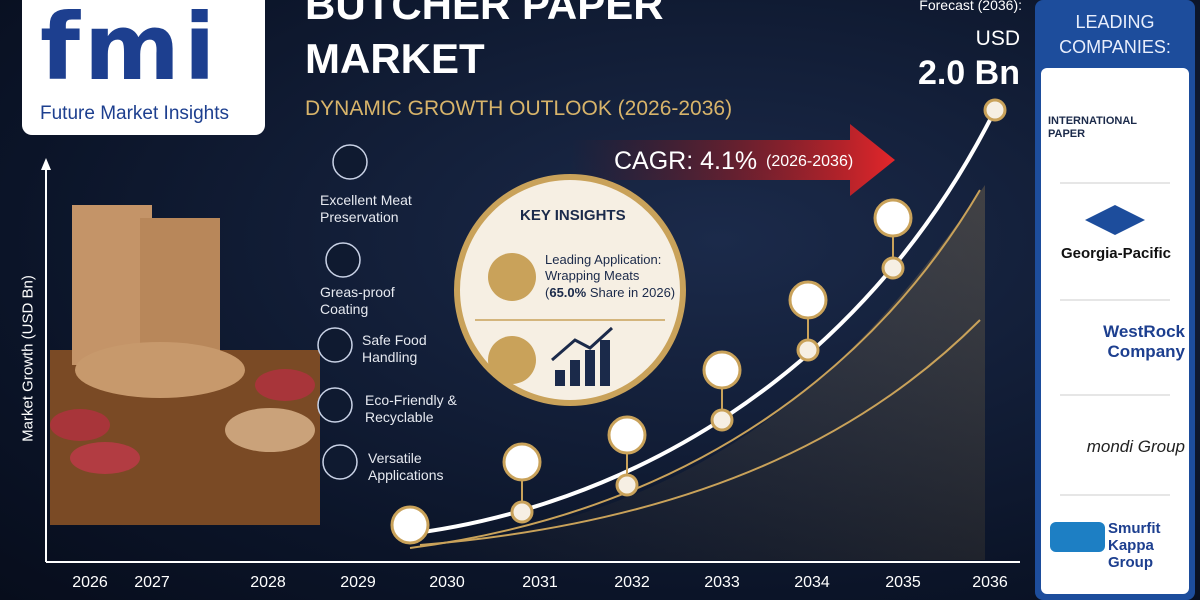  What do you see at coordinates (903, 582) in the screenshot?
I see `x-tick-label: 2035` at bounding box center [903, 582].